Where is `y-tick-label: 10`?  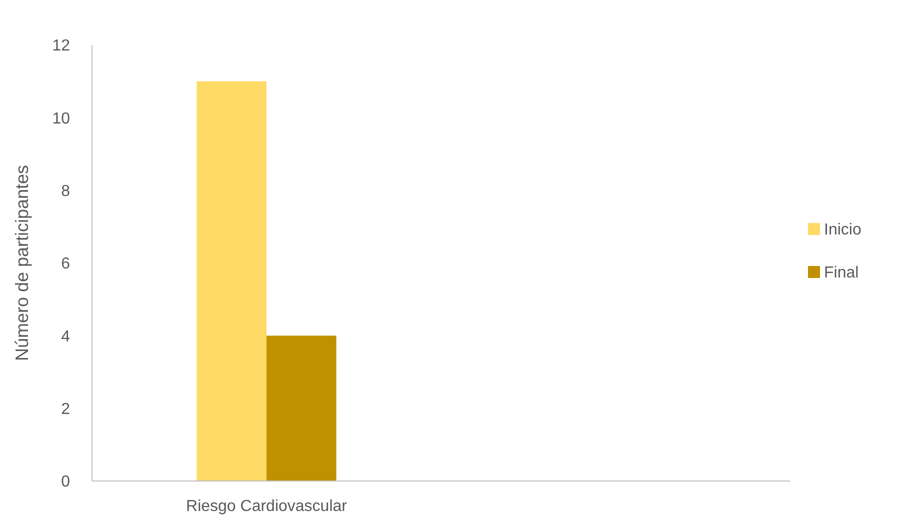
y-tick-label: 10 is located at coordinates (61, 119).